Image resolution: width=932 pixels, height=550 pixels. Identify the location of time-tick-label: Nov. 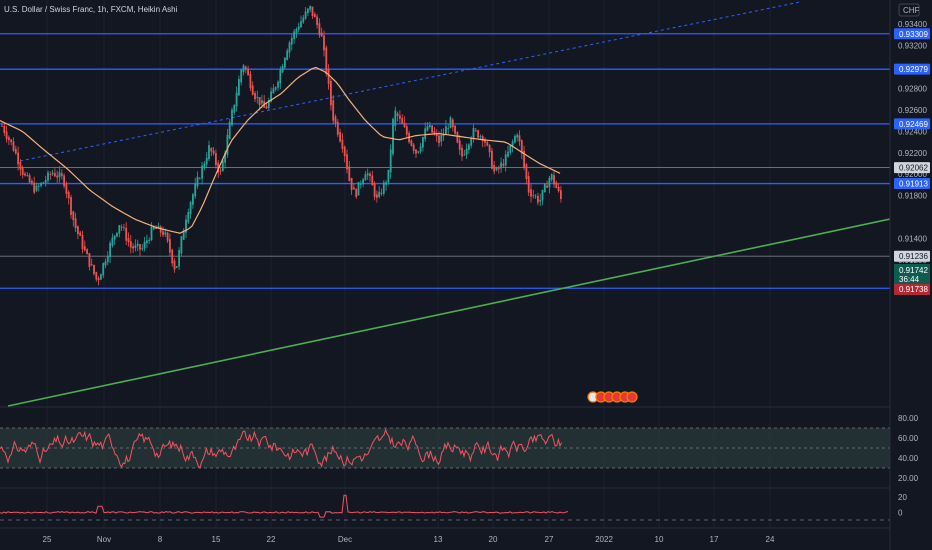
(104, 539).